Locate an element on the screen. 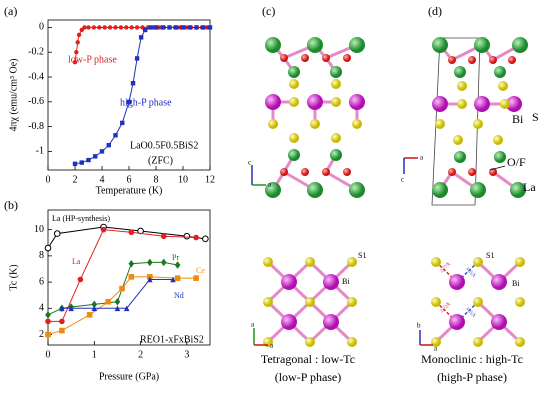 Image resolution: width=550 pixels, height=396 pixels. panel-label: (b) is located at coordinates (11, 205).